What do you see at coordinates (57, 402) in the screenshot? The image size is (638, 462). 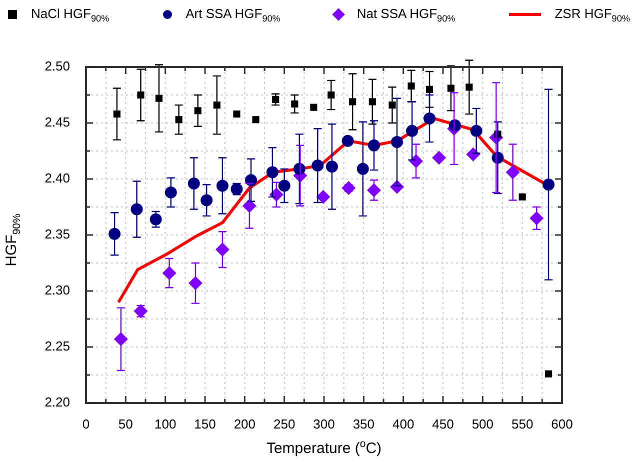 I see `y-tick-label: 2.20` at bounding box center [57, 402].